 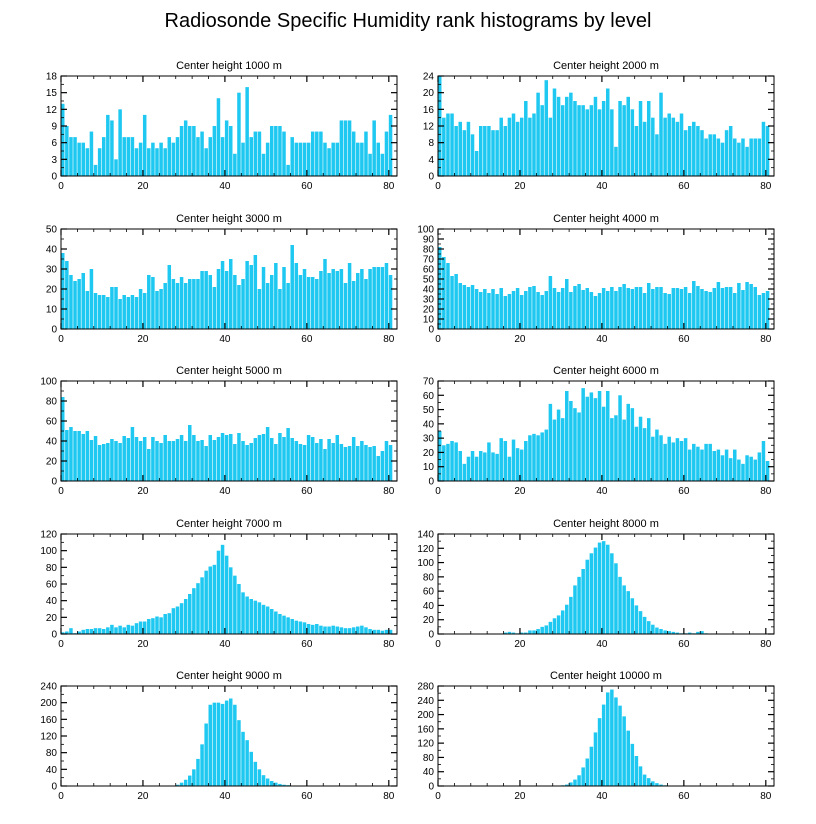 What do you see at coordinates (431, 160) in the screenshot?
I see `y-tick-label: 4` at bounding box center [431, 160].